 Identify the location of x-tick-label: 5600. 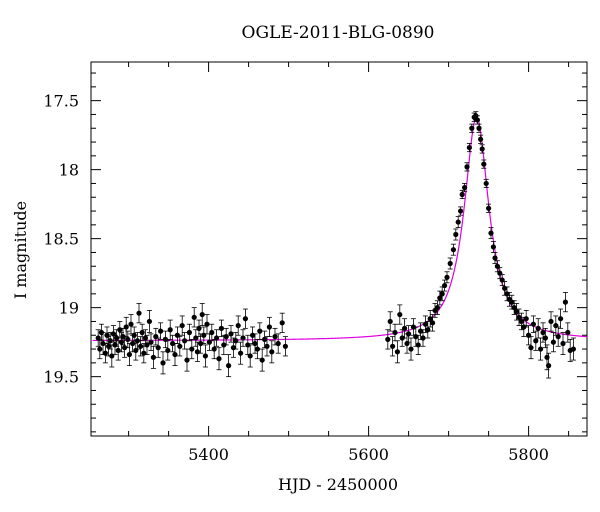
(368, 454).